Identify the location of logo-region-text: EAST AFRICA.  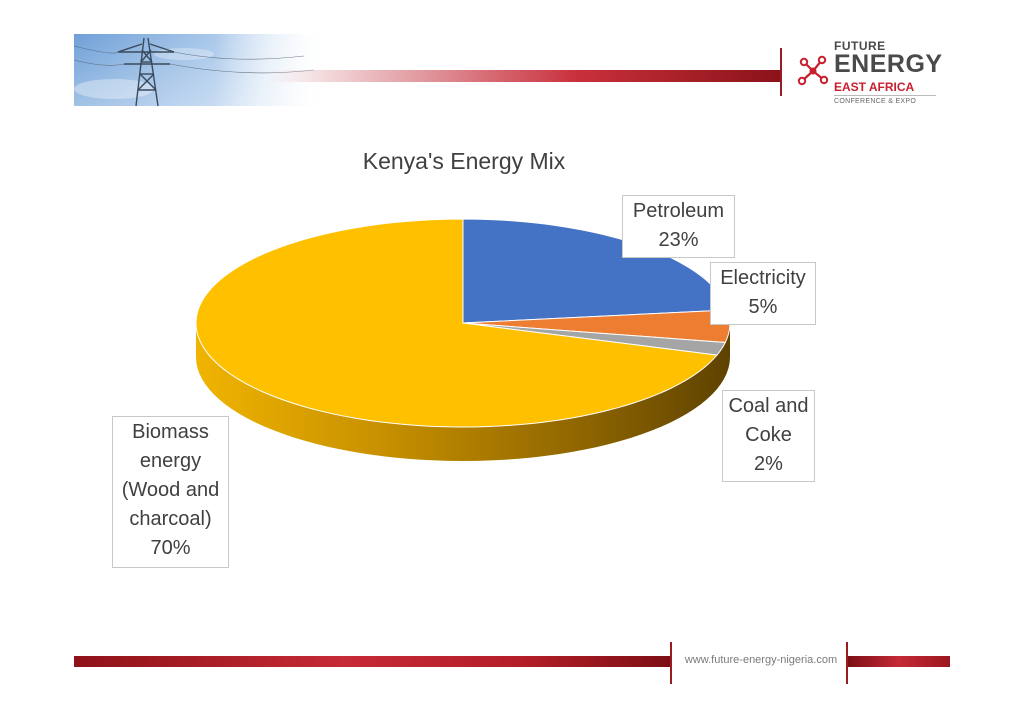
(874, 87).